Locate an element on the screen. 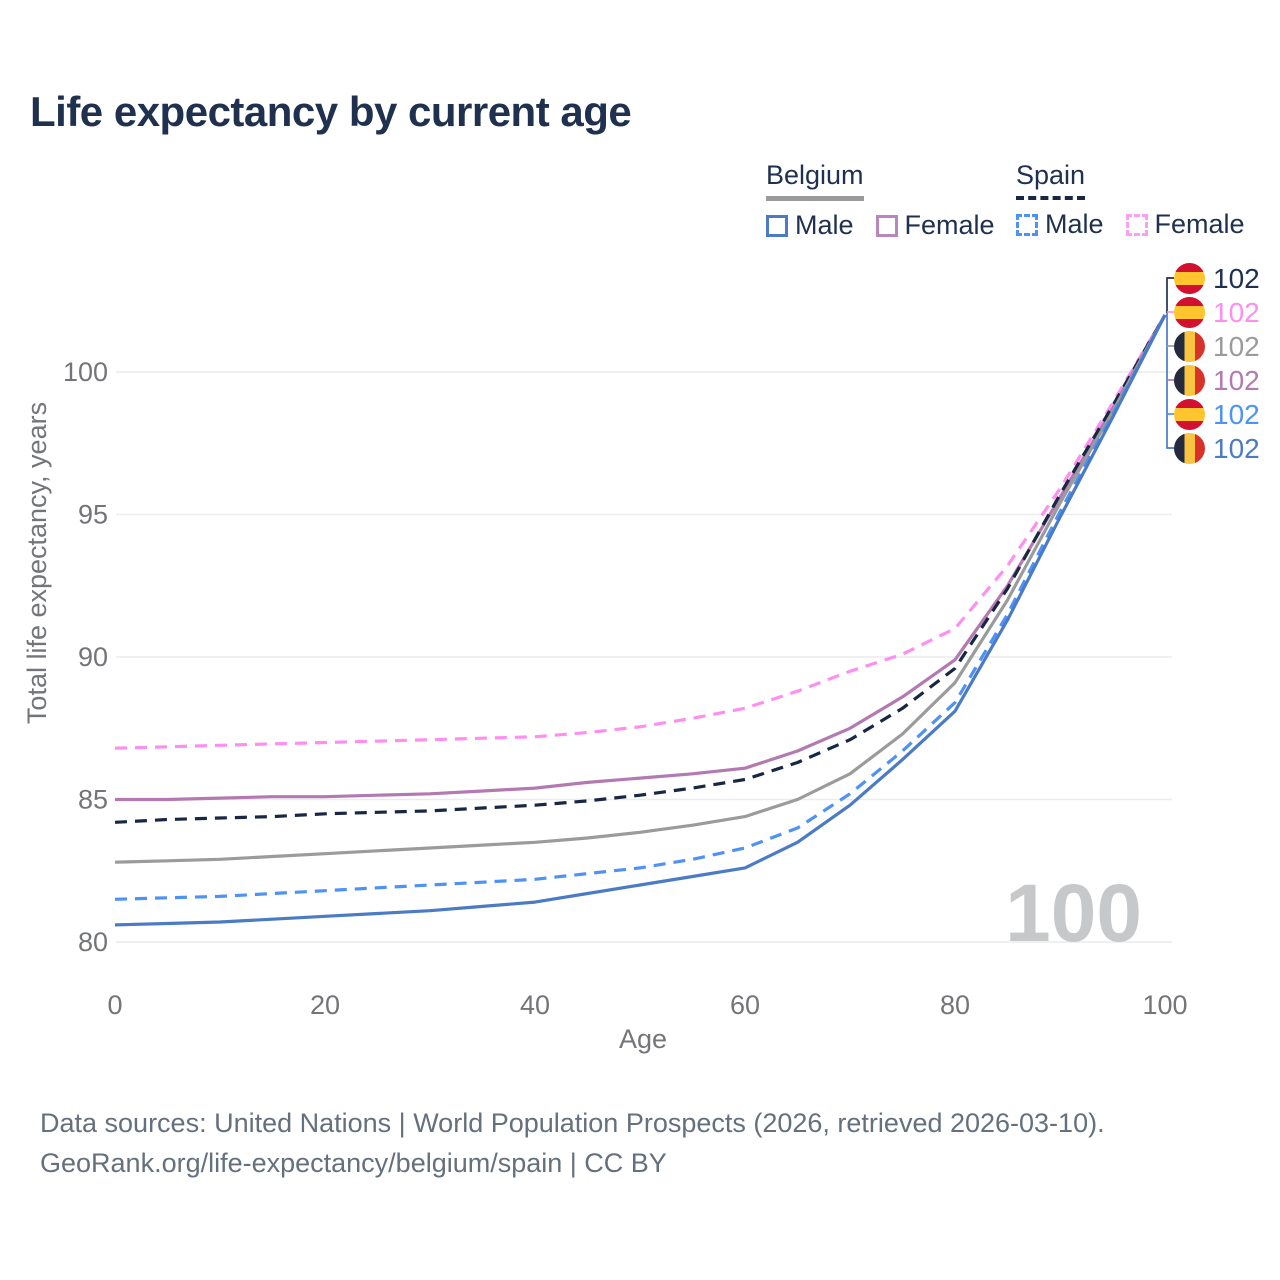  legend-group-spain: Spain Male Female is located at coordinates (1130, 200).